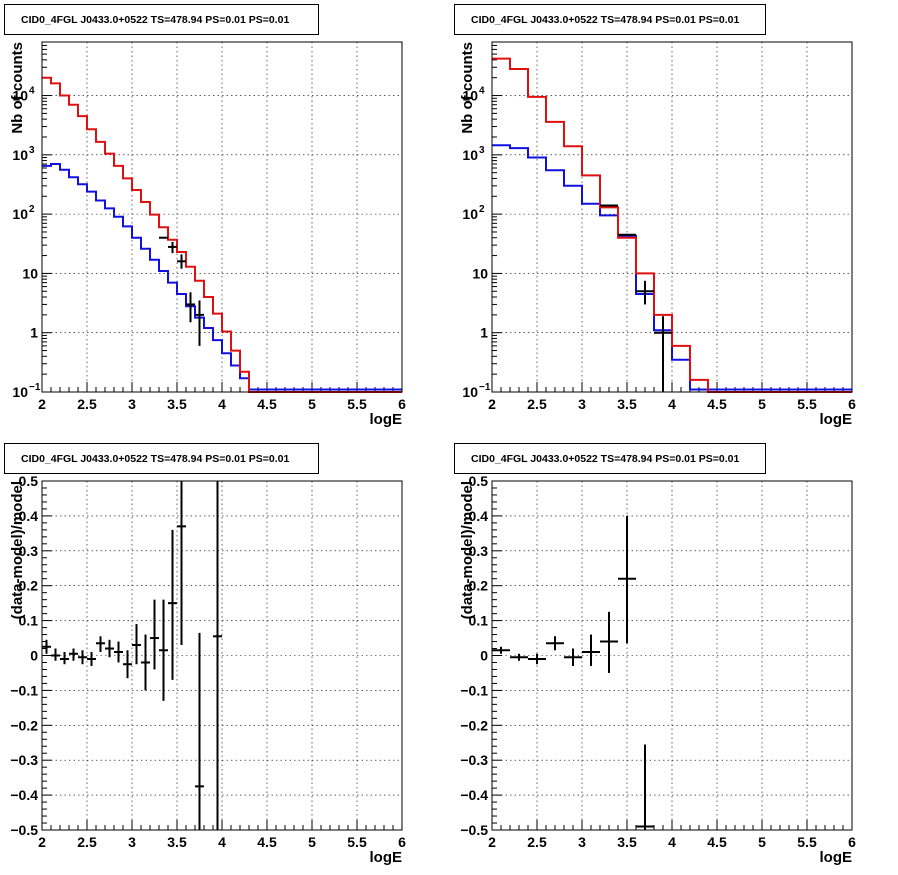  I want to click on x-tick-label: 6, so click(852, 842).